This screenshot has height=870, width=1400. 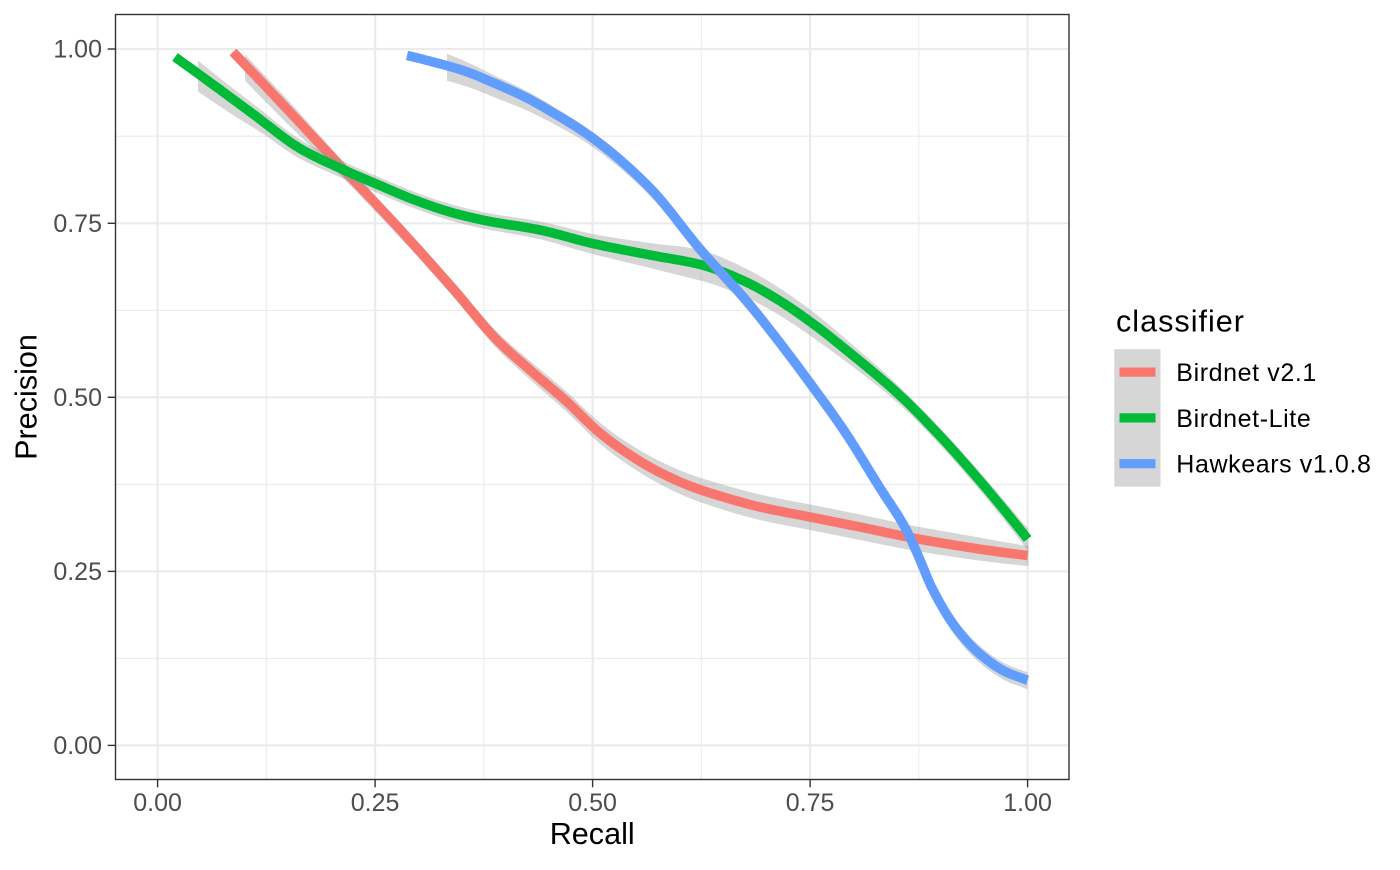 What do you see at coordinates (1246, 373) in the screenshot?
I see `svg-text: Birdnet v2.1` at bounding box center [1246, 373].